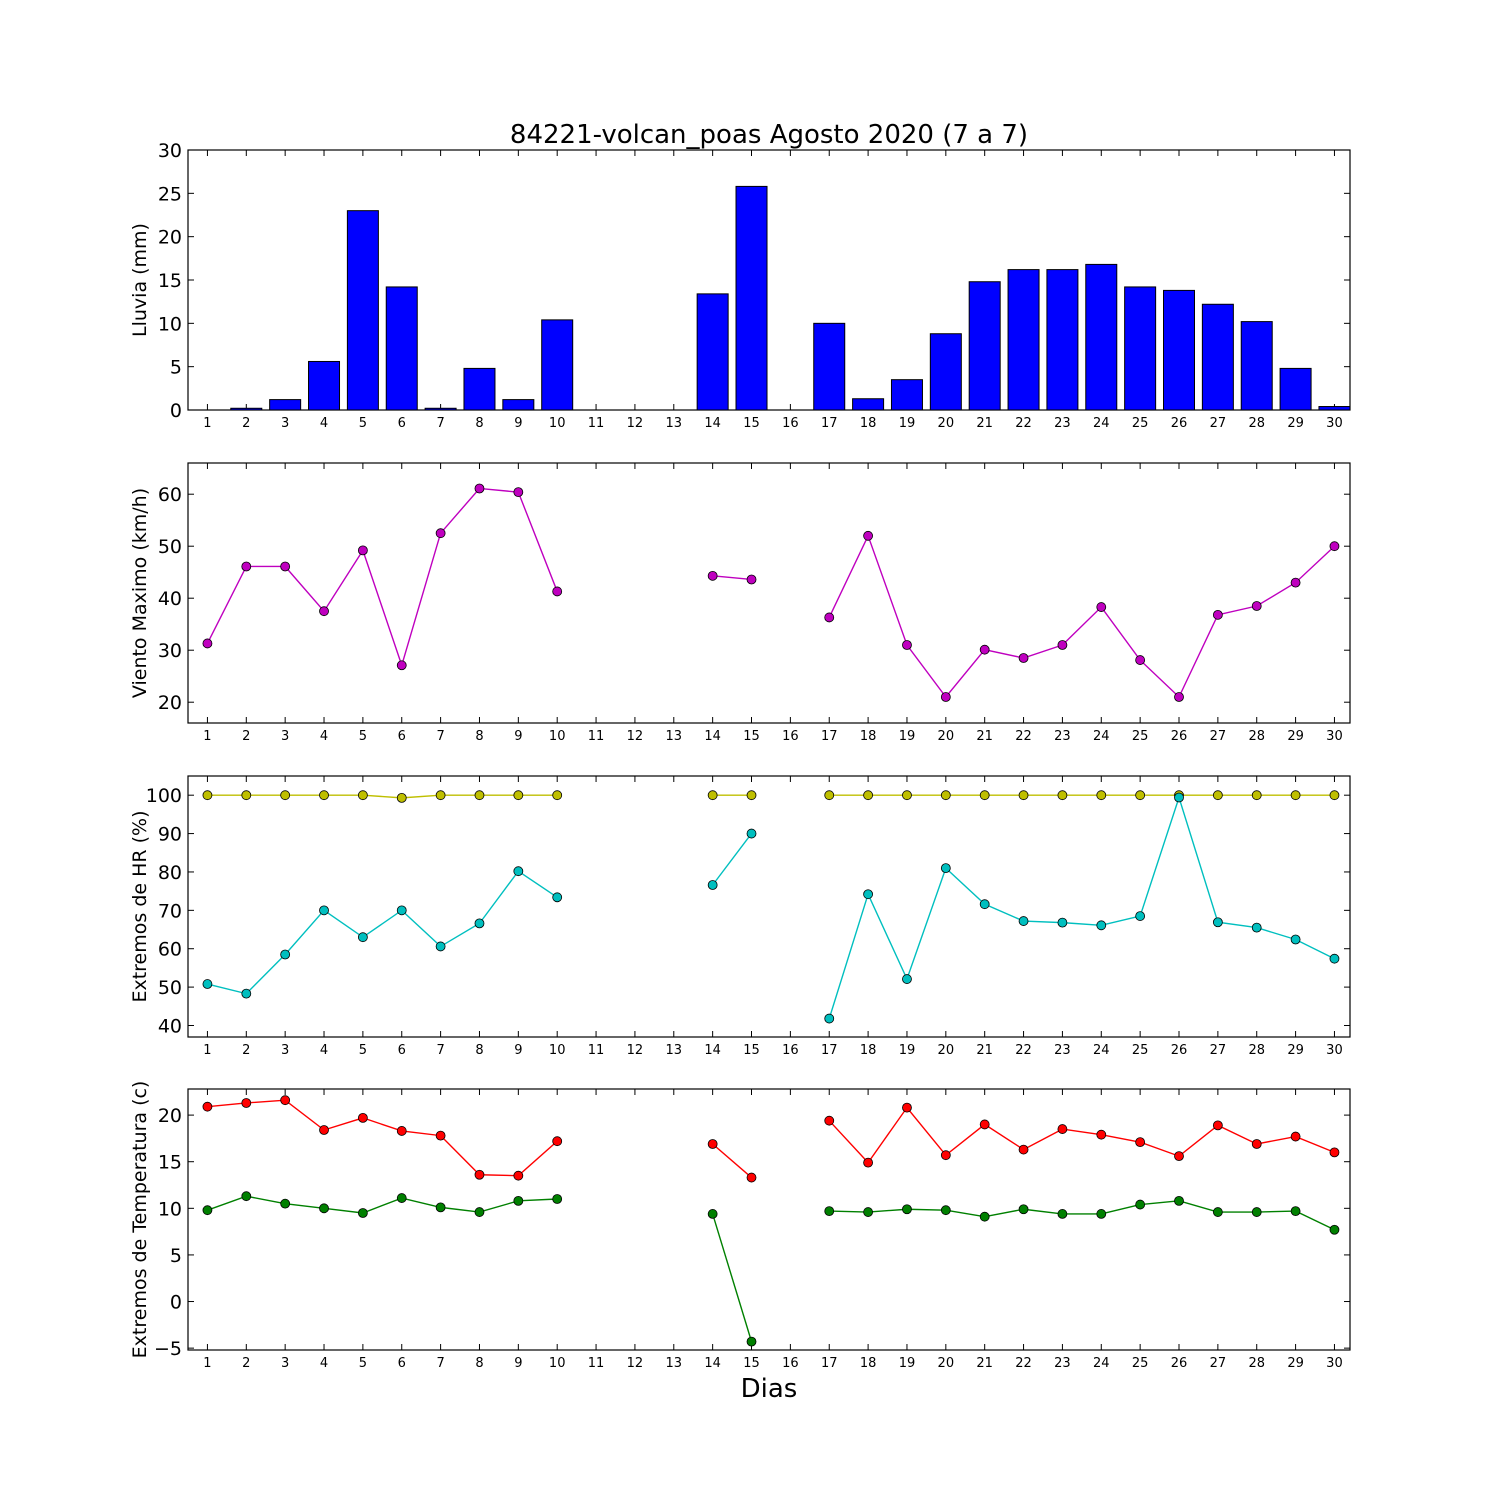 Image resolution: width=1500 pixels, height=1500 pixels. What do you see at coordinates (635, 1050) in the screenshot?
I see `humidity-xtick-label: 12` at bounding box center [635, 1050].